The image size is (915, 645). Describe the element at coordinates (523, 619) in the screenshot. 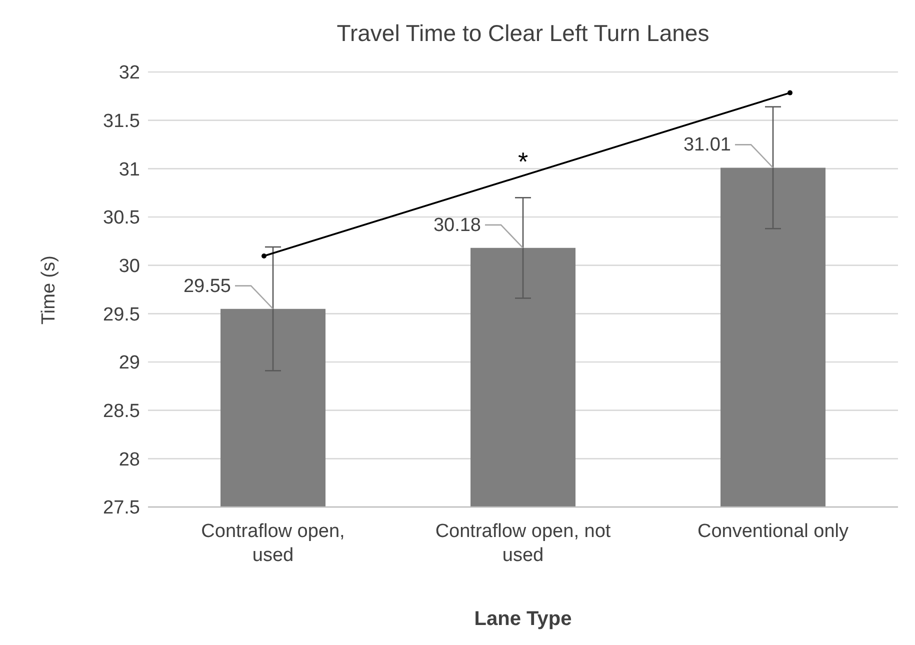

I see `x-axis-title: Lane Type` at that location.